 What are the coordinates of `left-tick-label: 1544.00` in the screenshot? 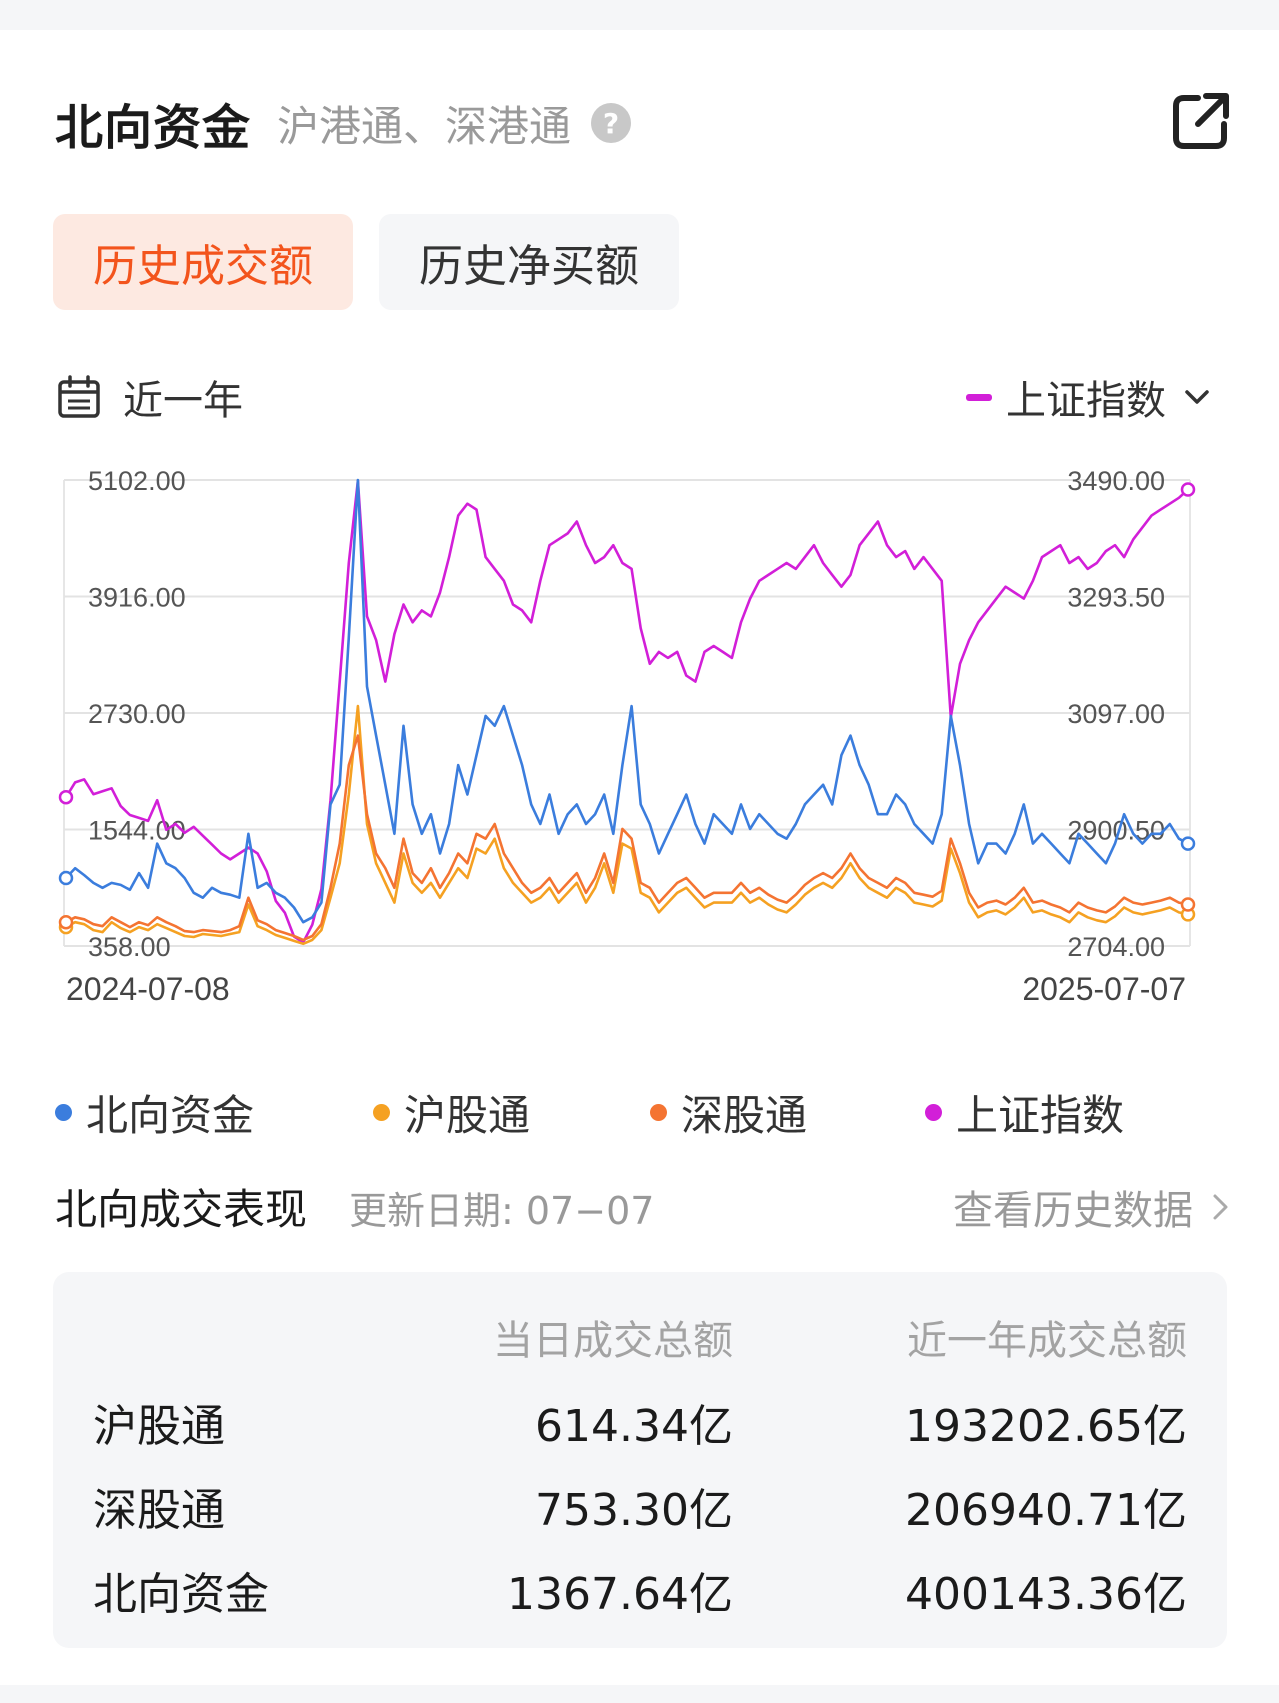 It's located at (137, 831).